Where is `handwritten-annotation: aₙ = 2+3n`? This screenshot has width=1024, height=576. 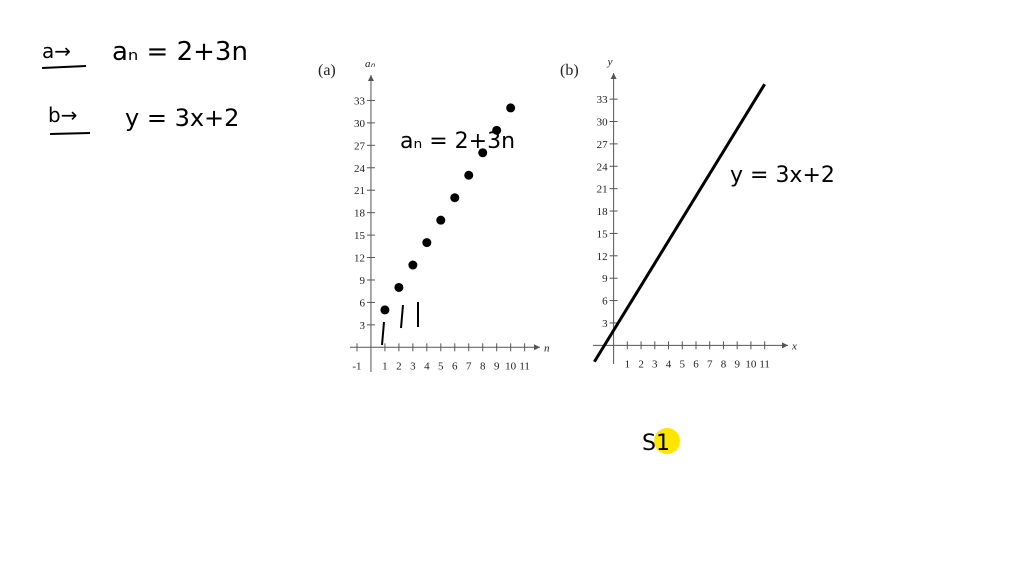
handwritten-annotation: aₙ = 2+3n is located at coordinates (457, 141).